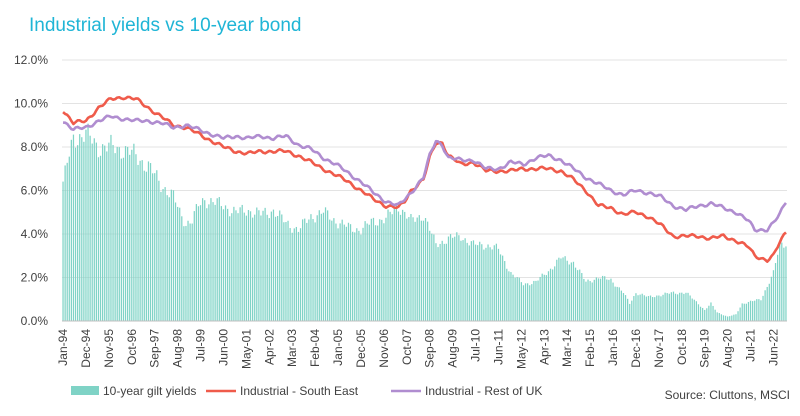 The image size is (800, 416). Describe the element at coordinates (224, 347) in the screenshot. I see `x-tick-label: Jun-00` at that location.